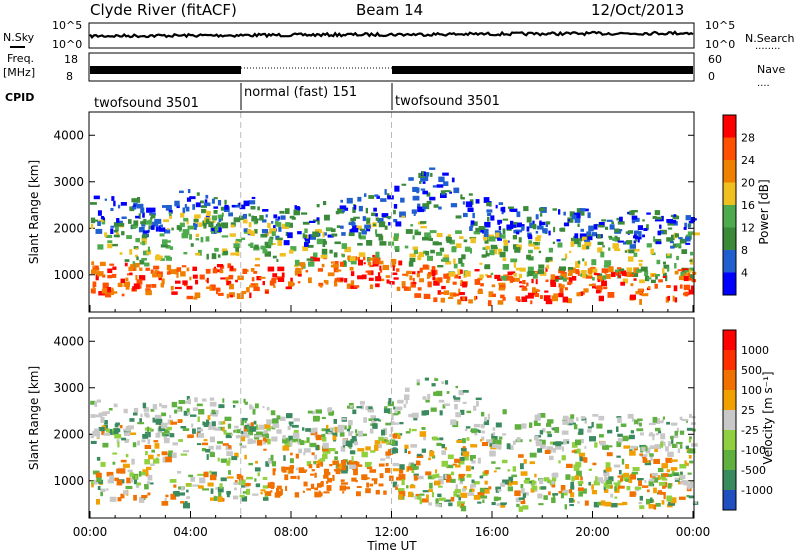  What do you see at coordinates (68, 275) in the screenshot?
I see `ytick-label: 1000` at bounding box center [68, 275].